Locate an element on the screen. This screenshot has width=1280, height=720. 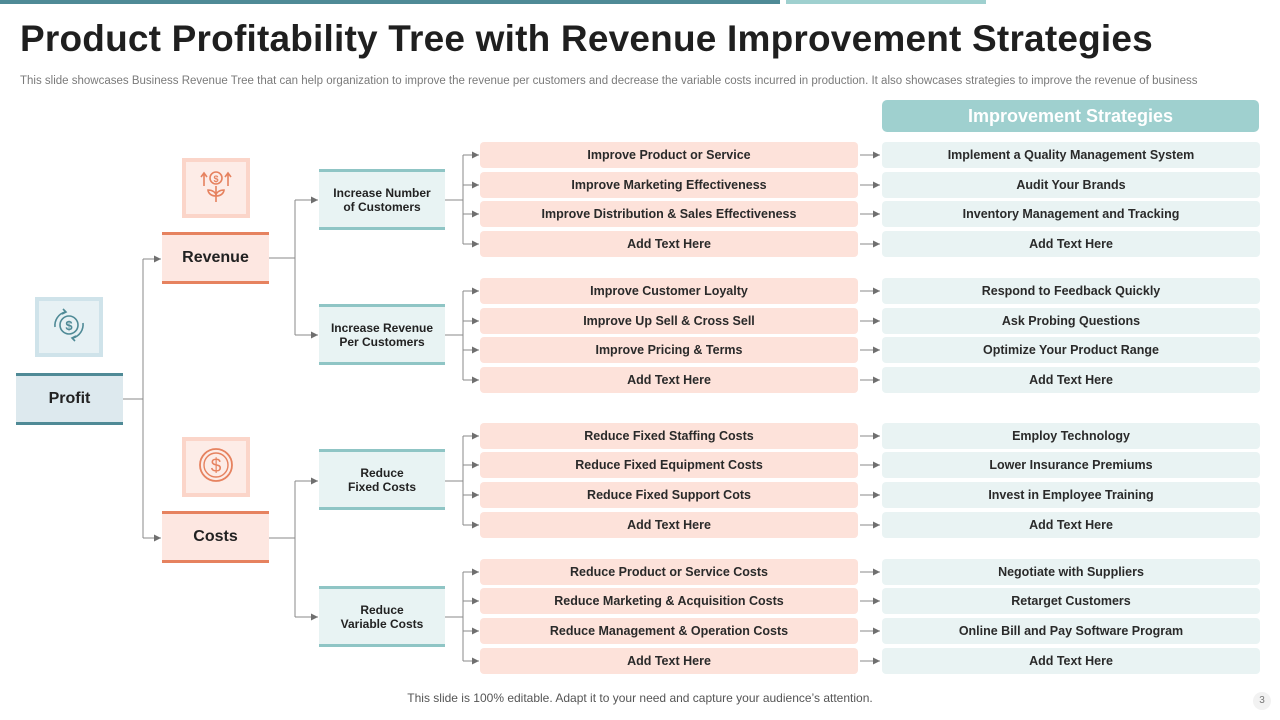
money-growth-plant-icon: $ is located at coordinates (216, 188).